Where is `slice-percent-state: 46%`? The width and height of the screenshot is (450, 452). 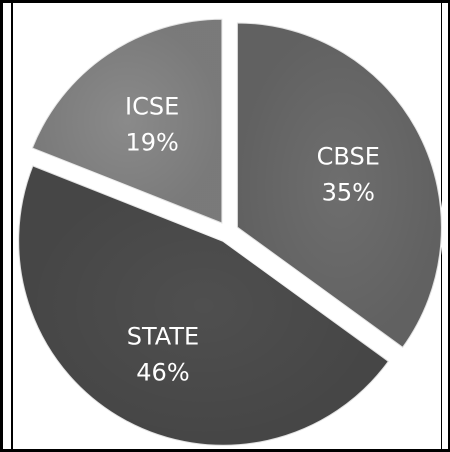
slice-percent-state: 46% is located at coordinates (162, 372).